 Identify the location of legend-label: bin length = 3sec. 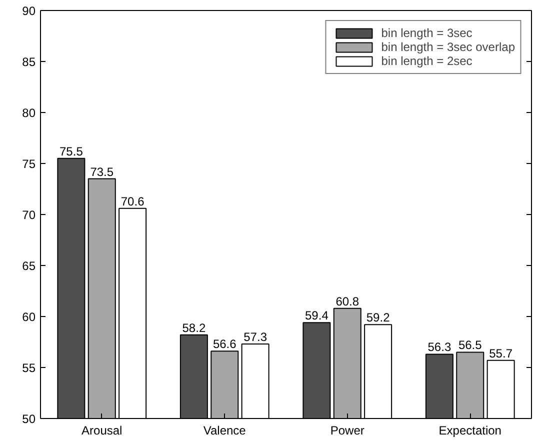
(426, 33).